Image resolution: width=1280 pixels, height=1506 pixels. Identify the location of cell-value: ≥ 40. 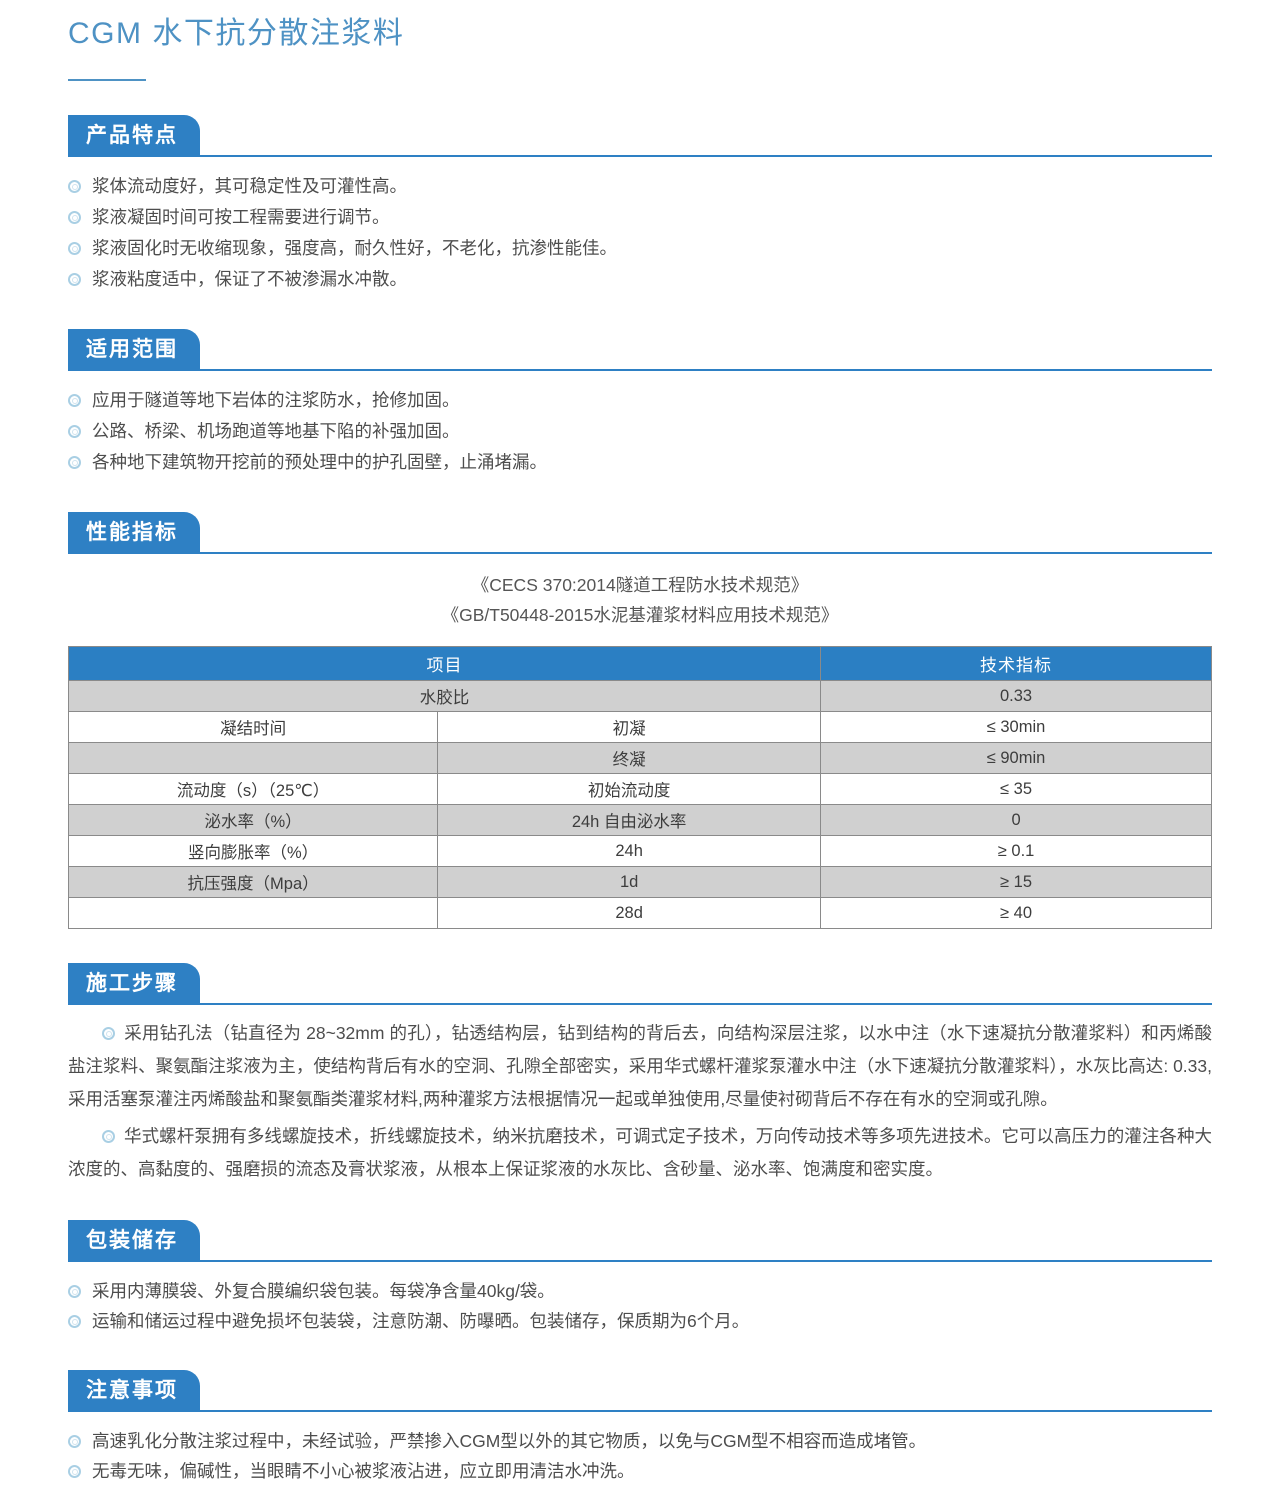
(1016, 913).